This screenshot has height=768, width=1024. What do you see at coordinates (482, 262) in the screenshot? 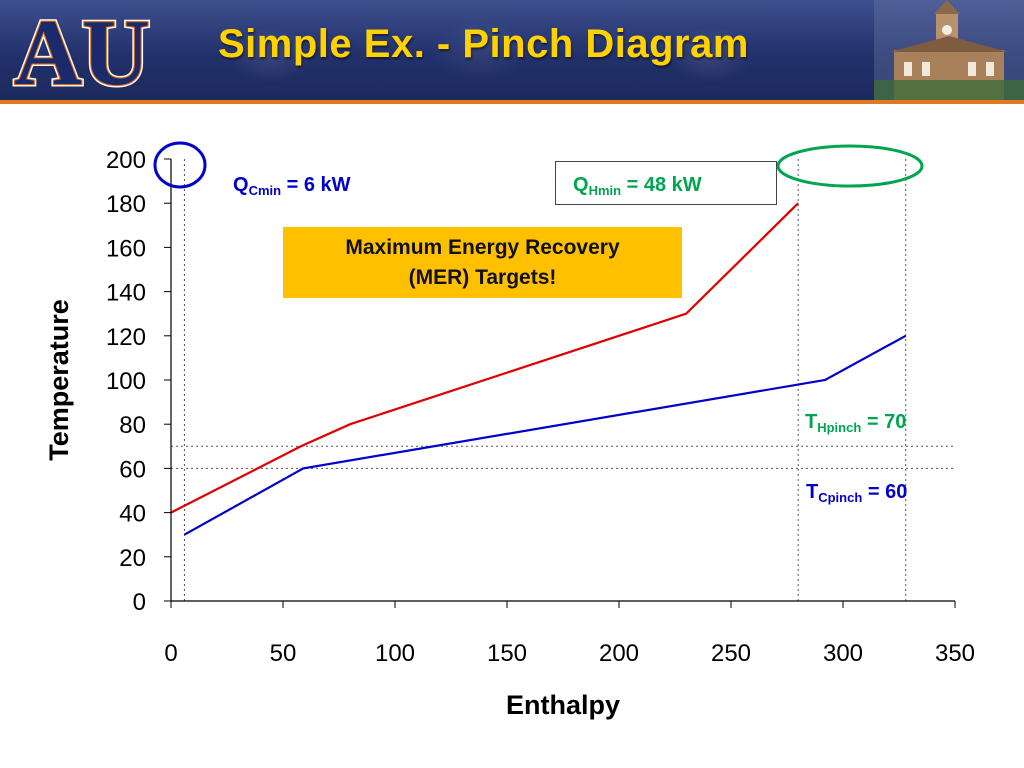
I see `mer-targets-box: Maximum Energy Recovery (MER) Targets!` at bounding box center [482, 262].